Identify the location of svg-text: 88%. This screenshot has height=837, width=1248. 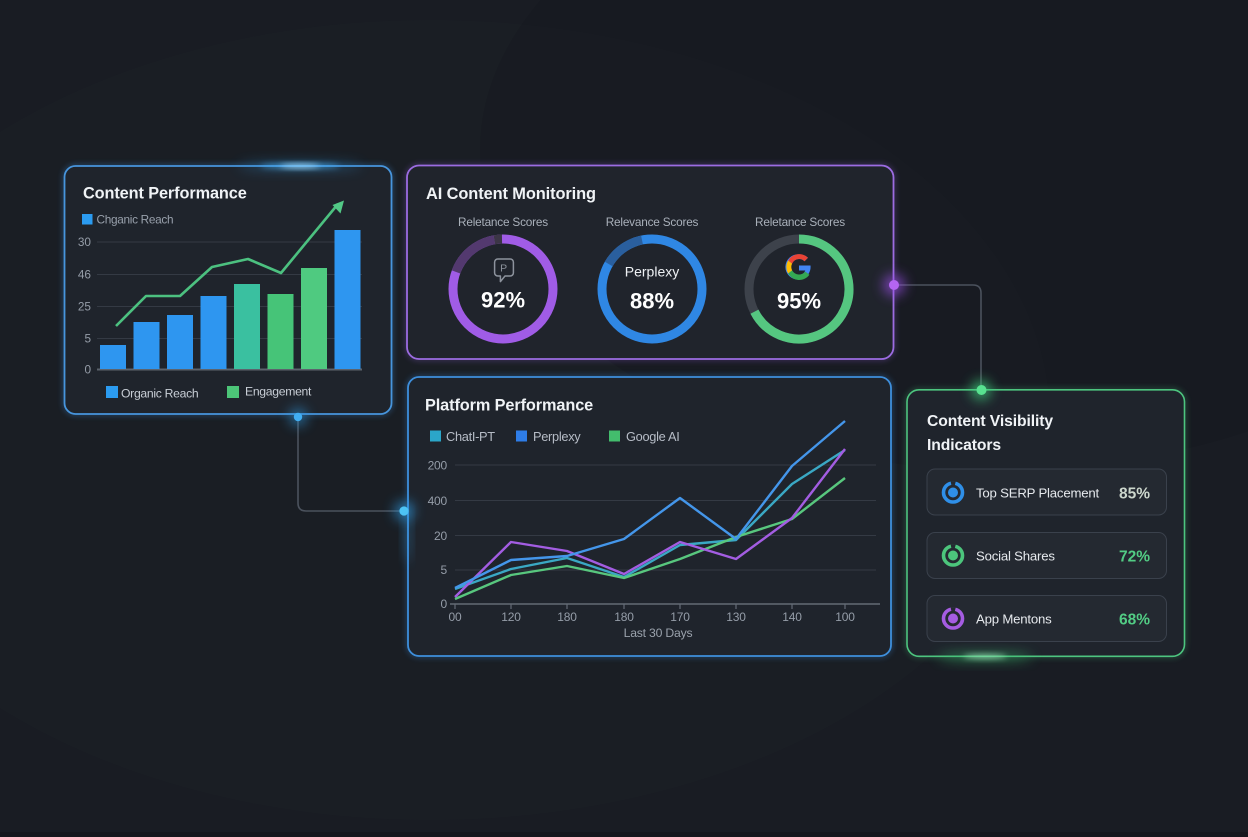
(652, 301).